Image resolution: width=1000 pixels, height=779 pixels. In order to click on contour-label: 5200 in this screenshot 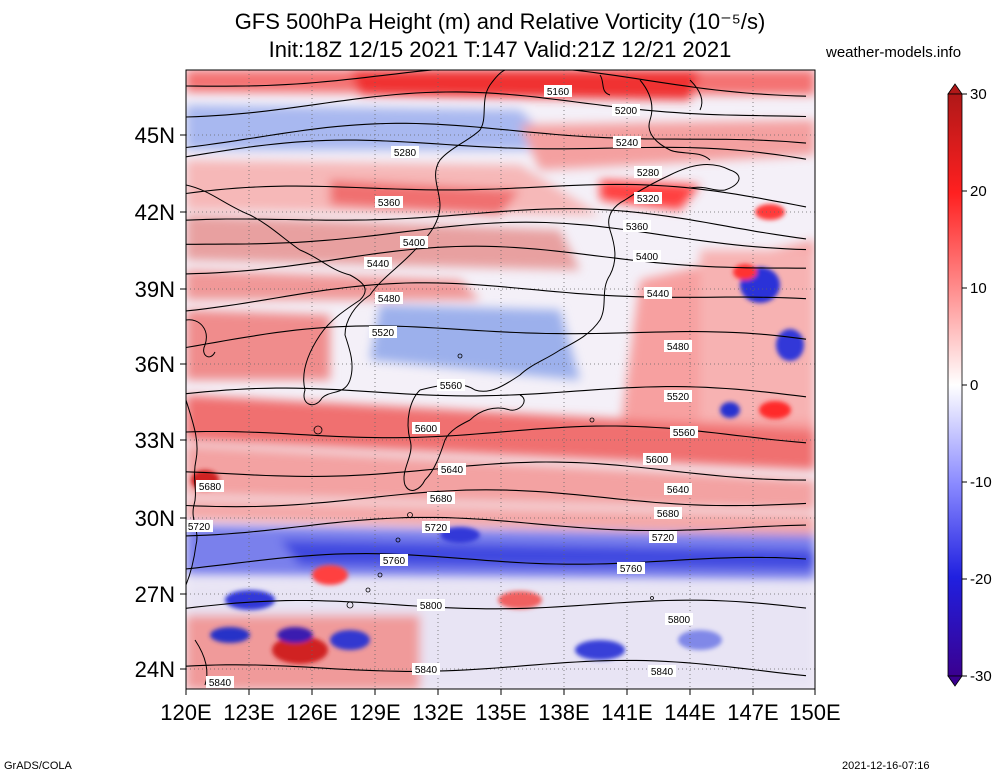, I will do `click(626, 111)`.